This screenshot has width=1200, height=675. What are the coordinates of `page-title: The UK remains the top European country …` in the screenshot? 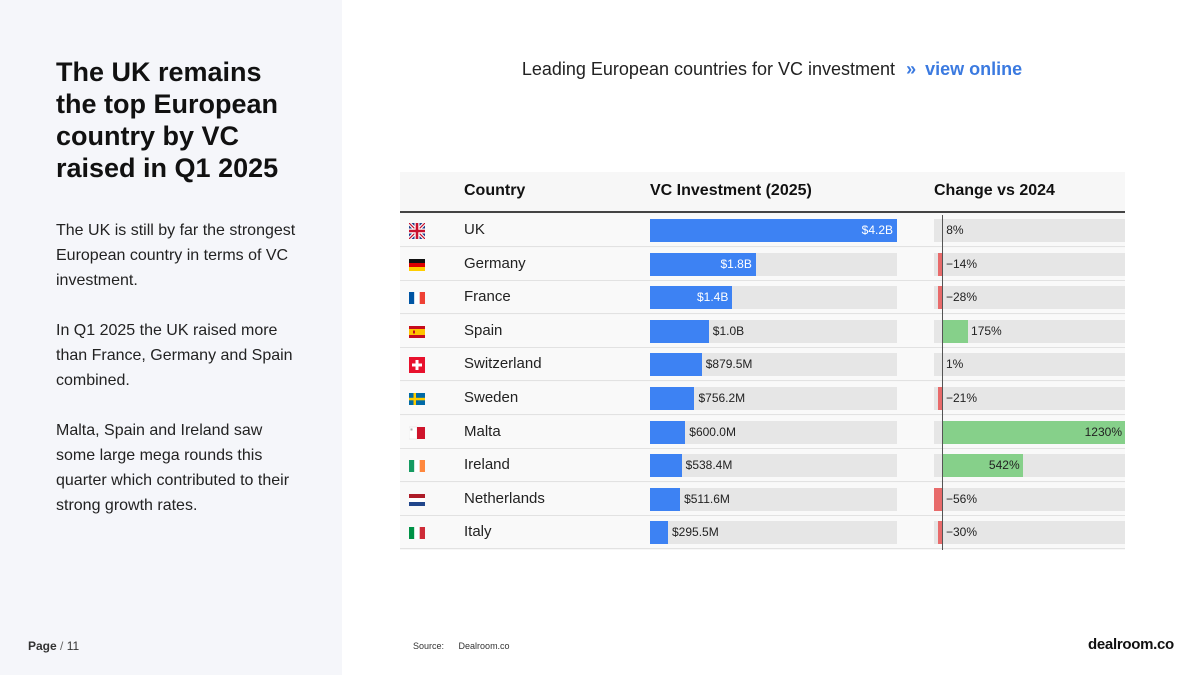 It's located at (167, 120).